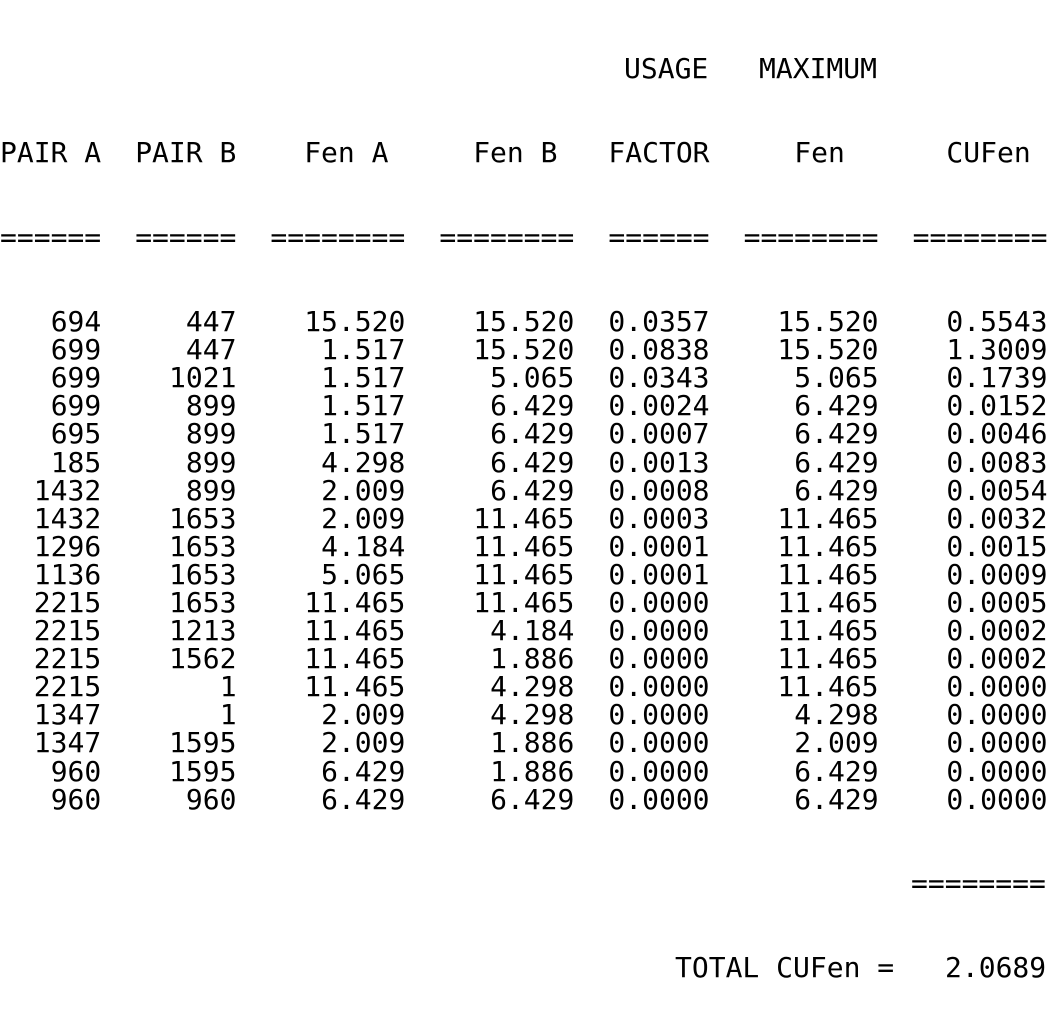 This screenshot has width=1048, height=1010. I want to click on column-header: Fen B, so click(515, 153).